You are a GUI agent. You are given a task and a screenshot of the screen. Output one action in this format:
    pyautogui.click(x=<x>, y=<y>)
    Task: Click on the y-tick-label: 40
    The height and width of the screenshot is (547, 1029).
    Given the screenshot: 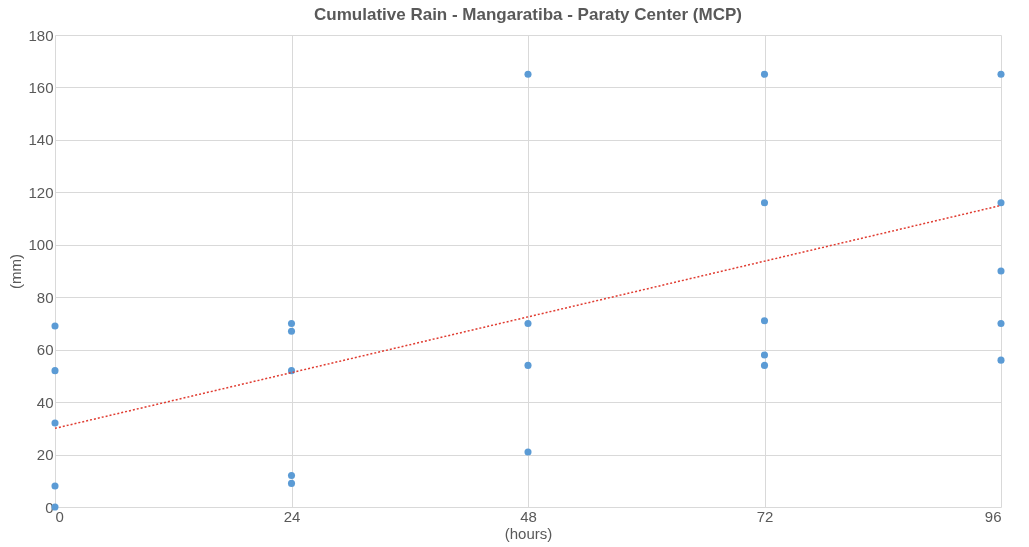 What is the action you would take?
    pyautogui.click(x=45, y=402)
    